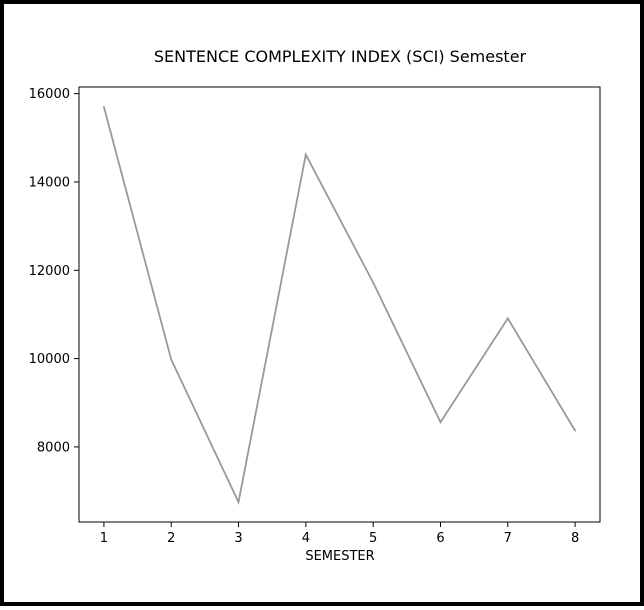 The image size is (644, 610). What do you see at coordinates (49, 182) in the screenshot?
I see `y-tick-label: 14000` at bounding box center [49, 182].